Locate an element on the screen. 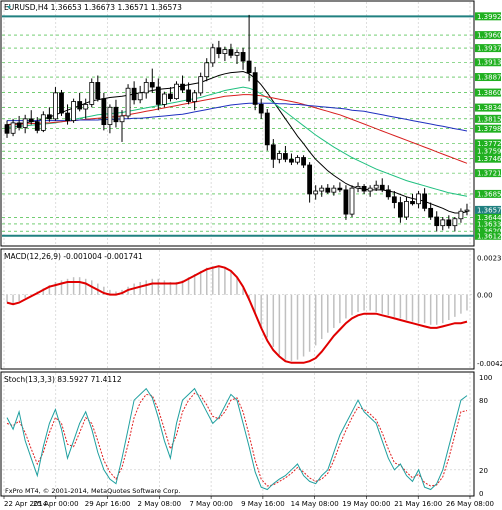  stoch-axis: 100 80 20 0 is located at coordinates (485, 436).